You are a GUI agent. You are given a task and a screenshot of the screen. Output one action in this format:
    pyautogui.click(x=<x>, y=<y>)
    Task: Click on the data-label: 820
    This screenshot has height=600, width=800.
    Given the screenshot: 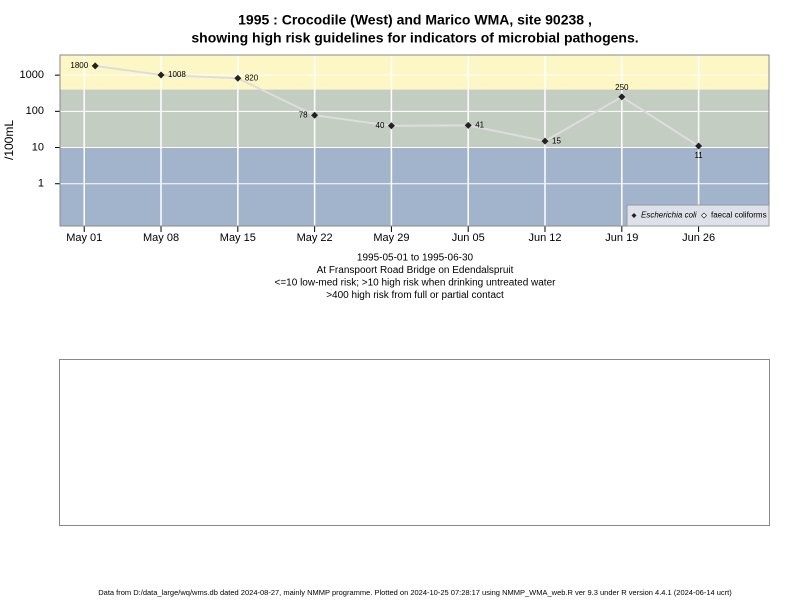 What is the action you would take?
    pyautogui.click(x=252, y=77)
    